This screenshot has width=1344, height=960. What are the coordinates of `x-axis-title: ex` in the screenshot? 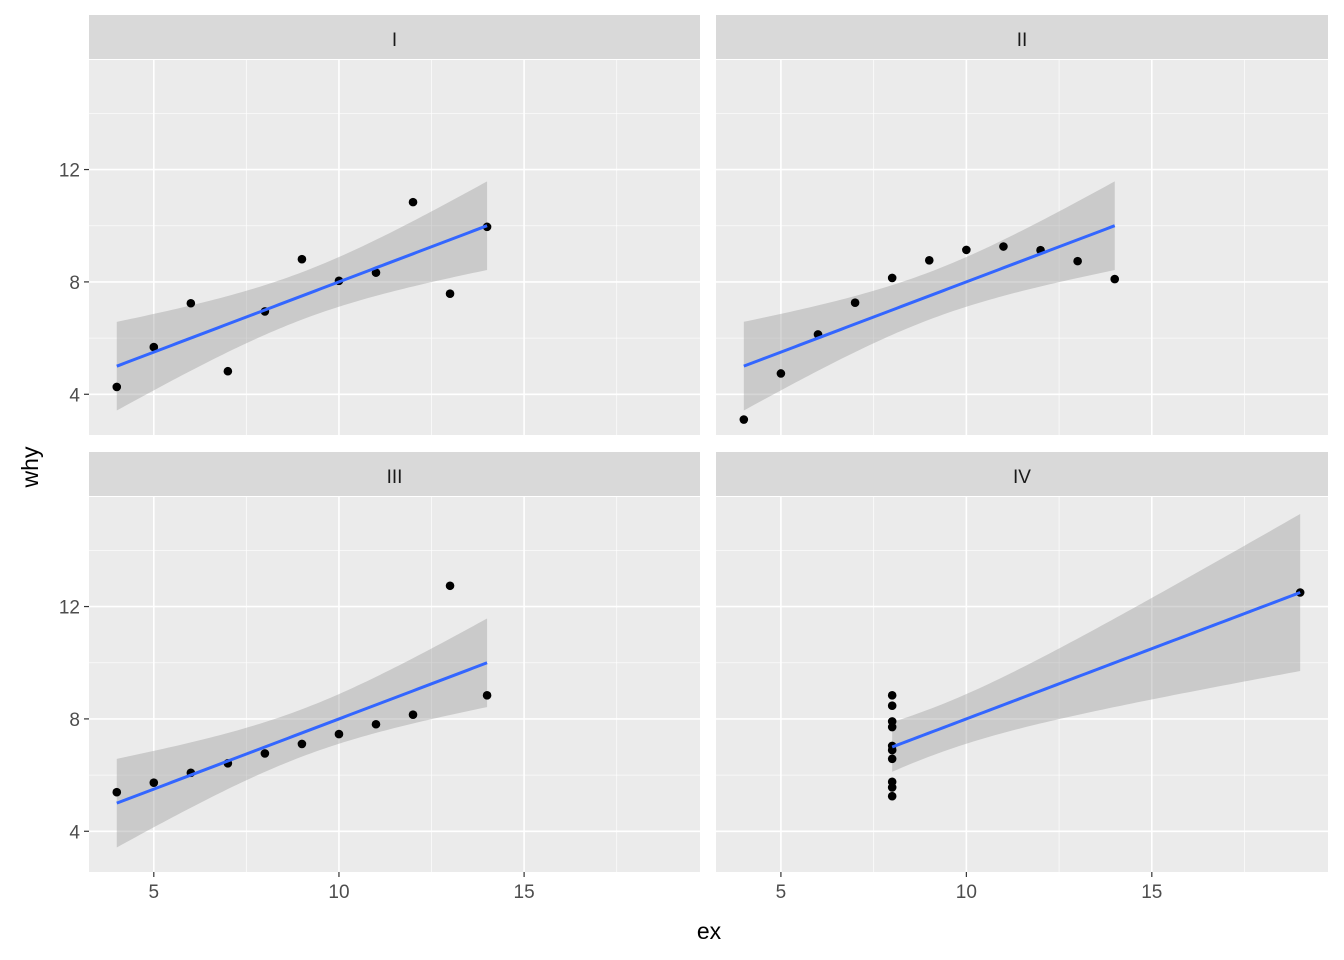 It's located at (709, 931).